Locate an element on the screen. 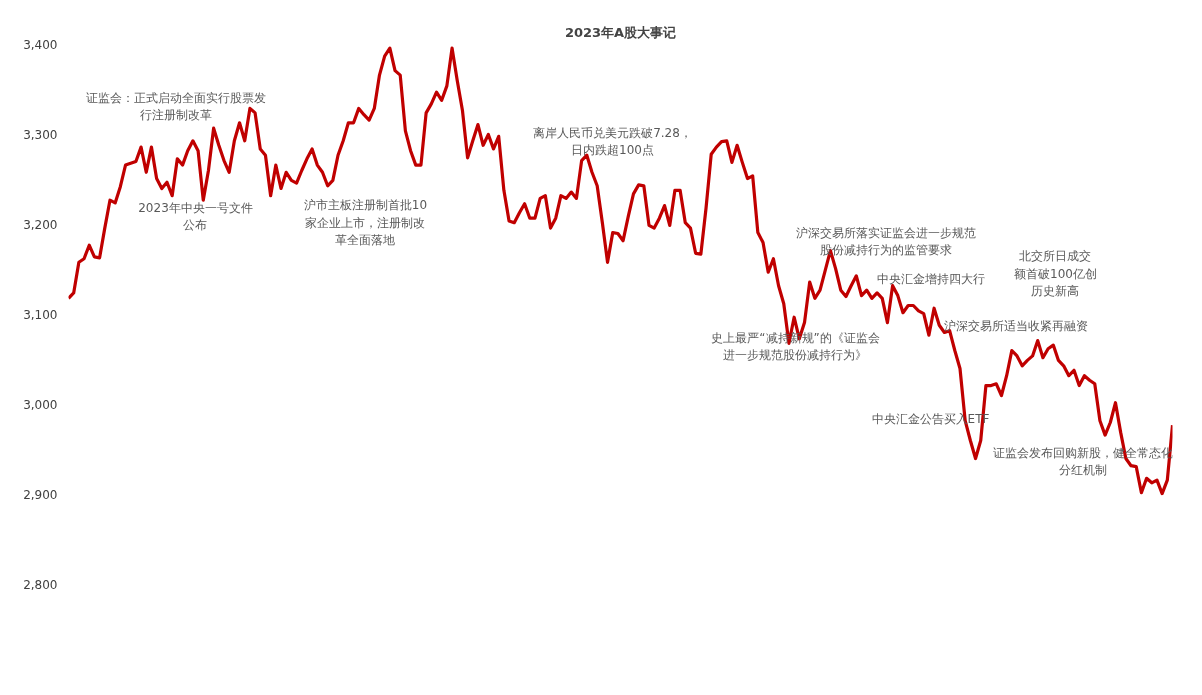 This screenshot has width=1202, height=695. chart-title: 2023年A股大事记 is located at coordinates (620, 32).